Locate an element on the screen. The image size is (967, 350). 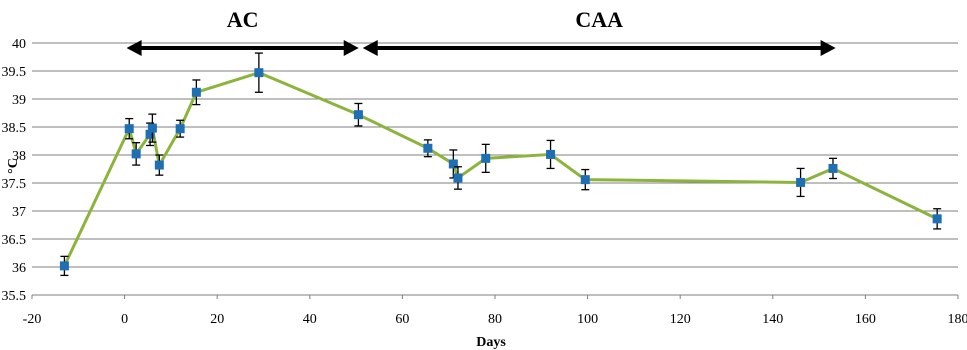
x-tick-label: 80 is located at coordinates (495, 319).